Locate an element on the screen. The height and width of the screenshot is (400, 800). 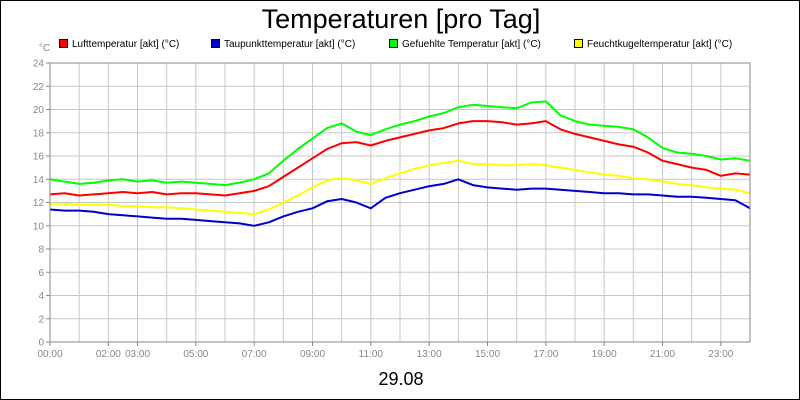
x-tick-label: 17:00 is located at coordinates (545, 354).